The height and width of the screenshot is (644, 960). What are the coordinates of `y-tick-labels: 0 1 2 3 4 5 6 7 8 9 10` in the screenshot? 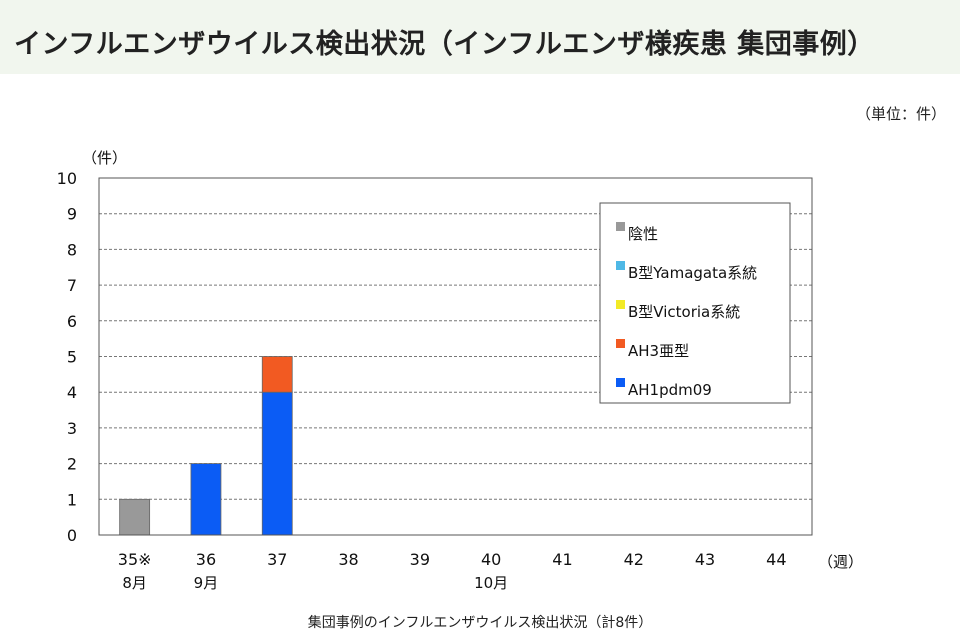 It's located at (67, 357).